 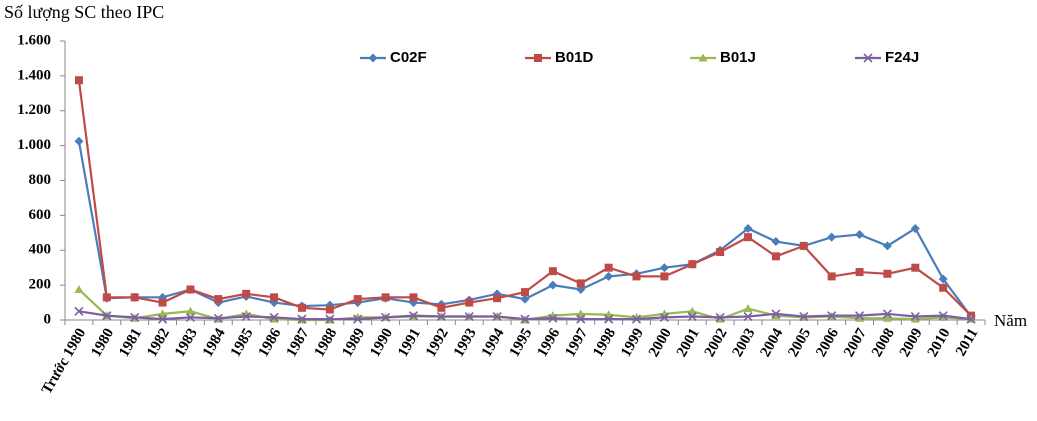 What do you see at coordinates (40, 215) in the screenshot?
I see `y-tick-label: 600` at bounding box center [40, 215].